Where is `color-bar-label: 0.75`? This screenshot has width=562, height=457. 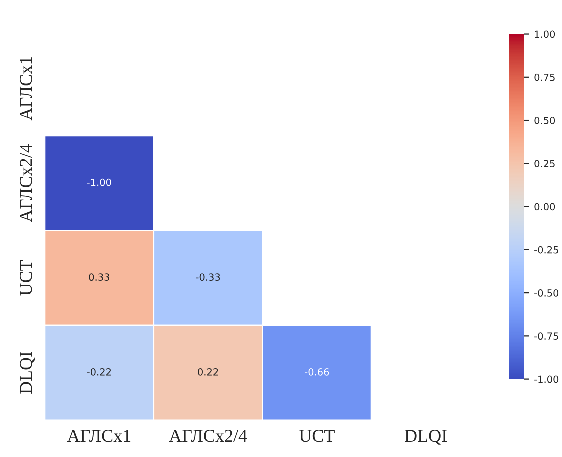
color-bar-label: 0.75 is located at coordinates (544, 78).